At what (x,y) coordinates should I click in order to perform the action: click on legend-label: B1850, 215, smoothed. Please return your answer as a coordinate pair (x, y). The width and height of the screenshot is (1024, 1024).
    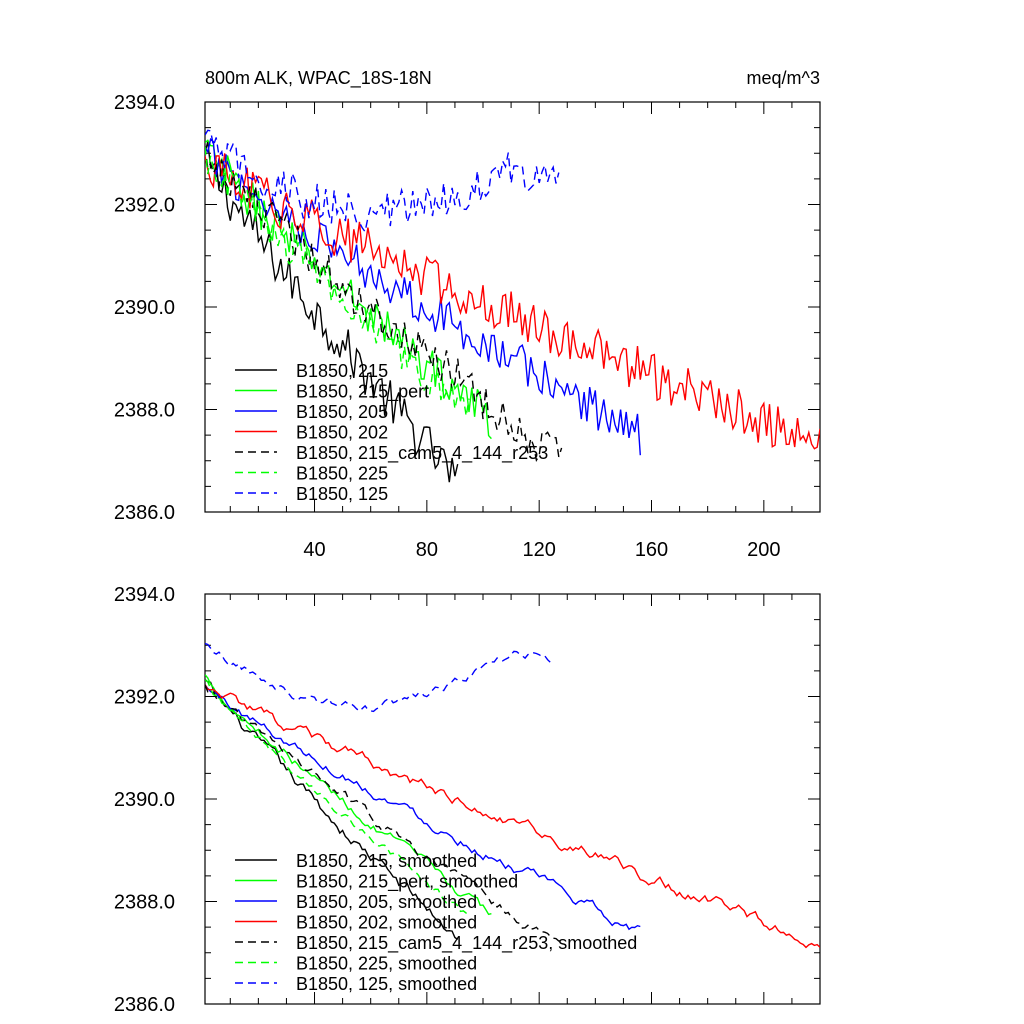
    Looking at the image, I should click on (386, 861).